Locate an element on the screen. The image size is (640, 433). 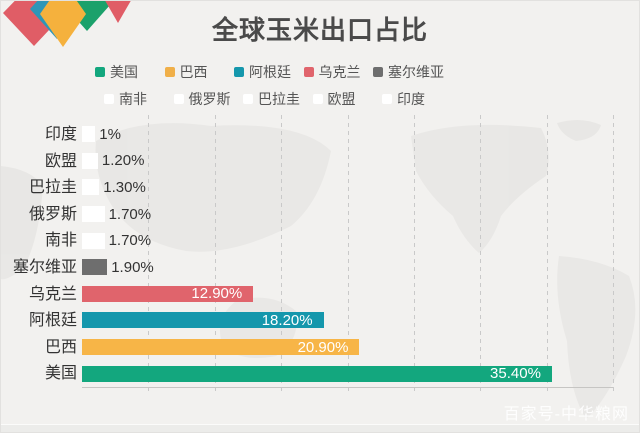
value-label: 1.30% is located at coordinates (124, 187).